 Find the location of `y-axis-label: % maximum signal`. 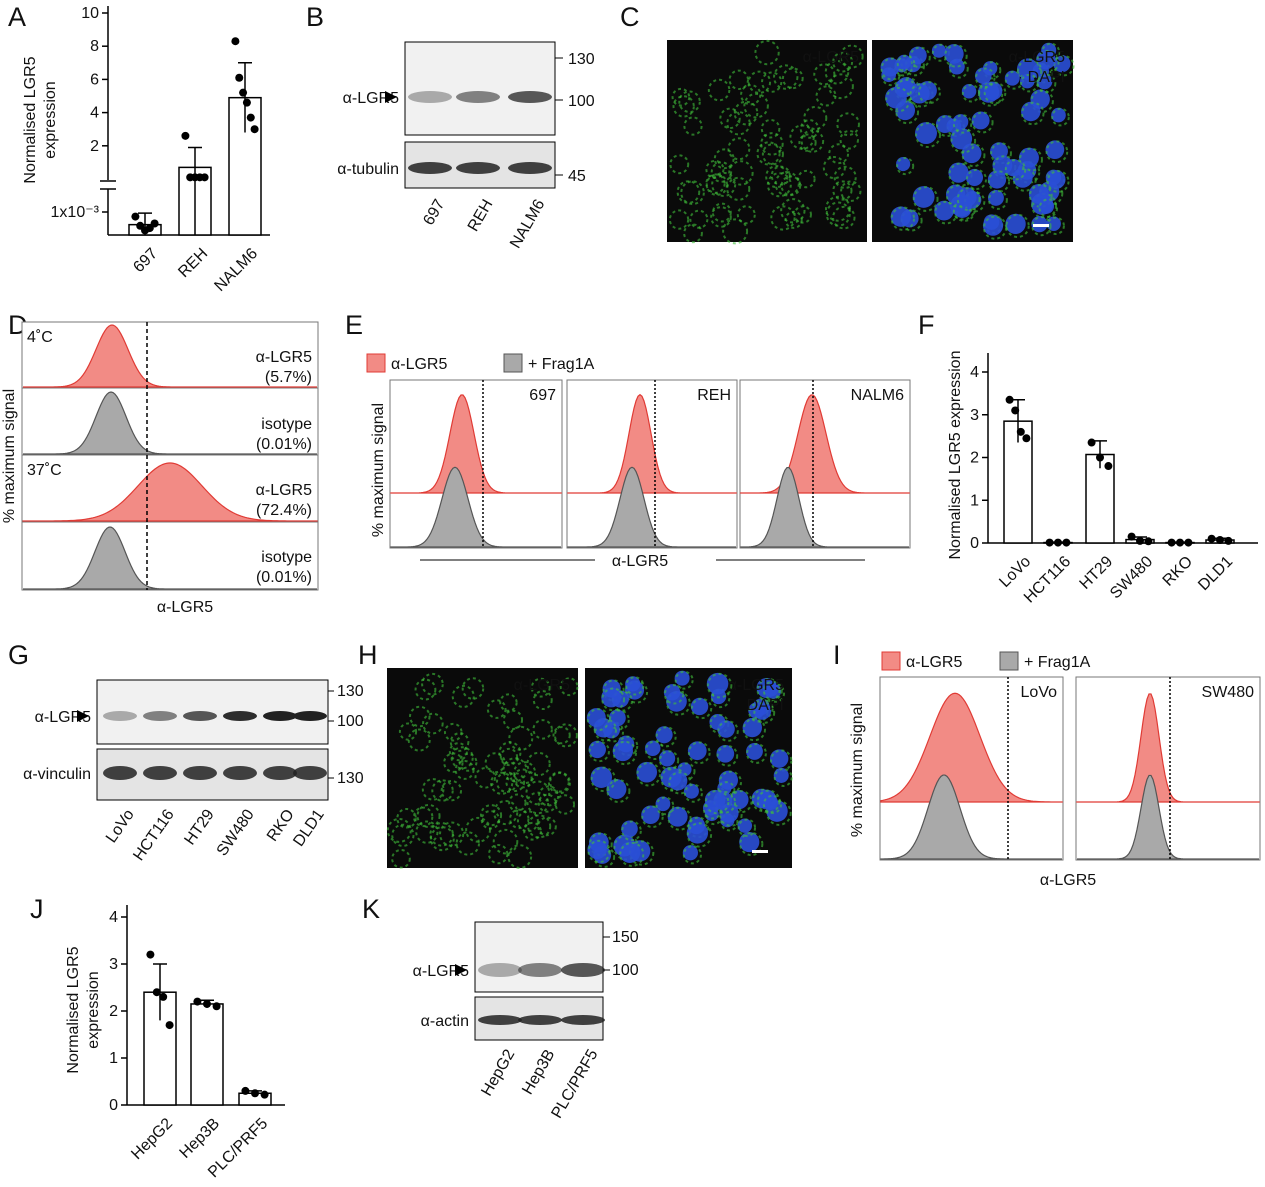

y-axis-label: % maximum signal is located at coordinates (9, 456).